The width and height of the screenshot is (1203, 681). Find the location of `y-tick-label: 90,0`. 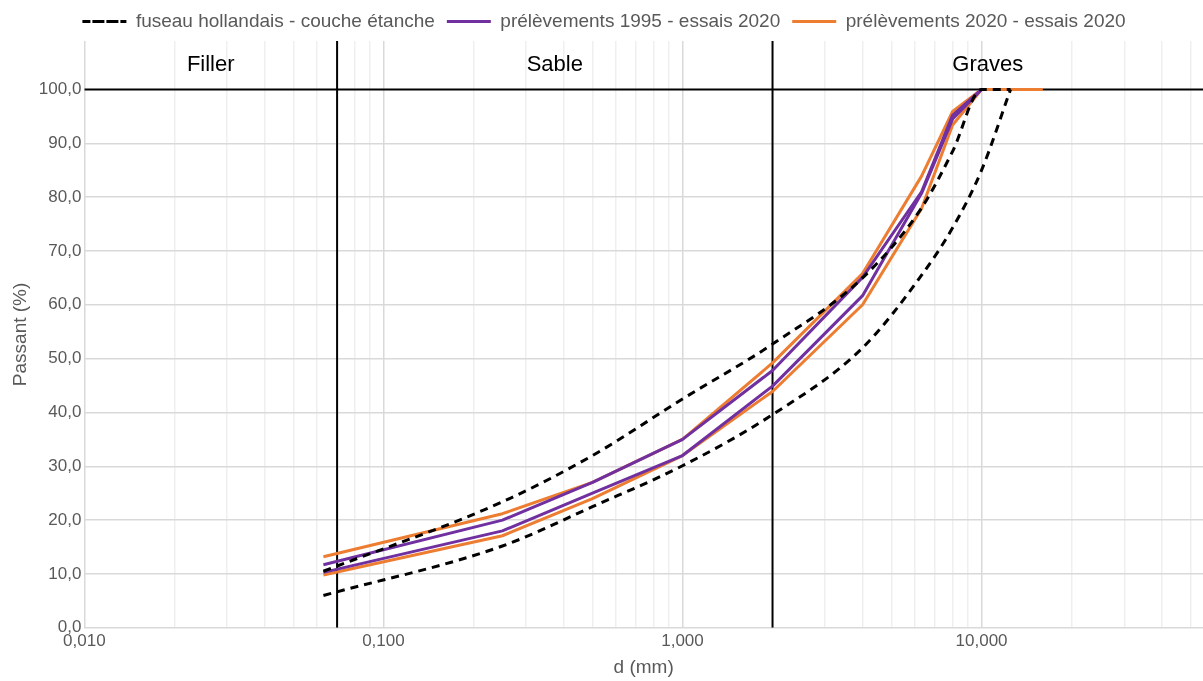

y-tick-label: 90,0 is located at coordinates (65, 142).